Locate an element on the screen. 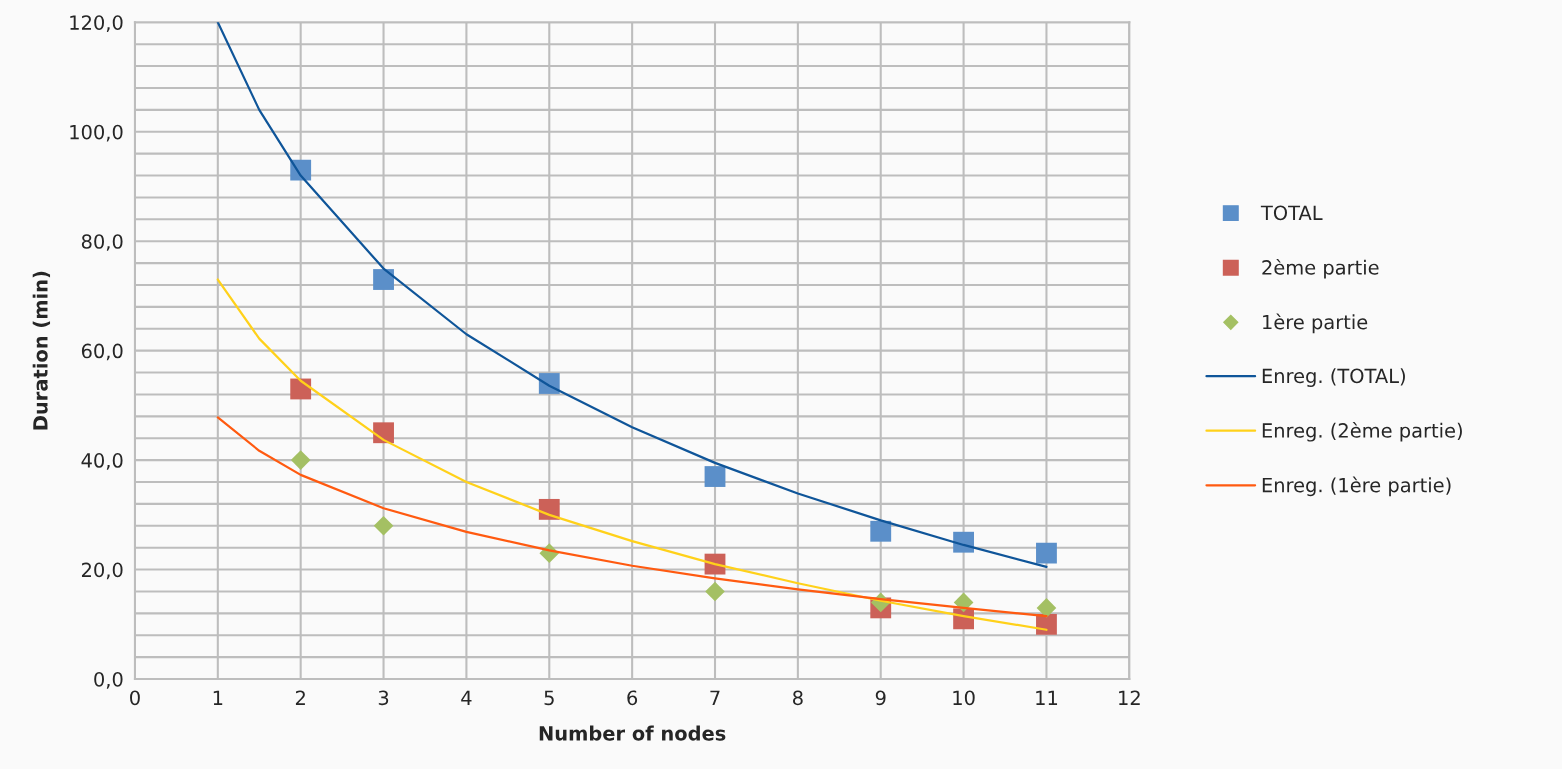 This screenshot has width=1562, height=769. y-tick-label: 60,0 is located at coordinates (102, 352).